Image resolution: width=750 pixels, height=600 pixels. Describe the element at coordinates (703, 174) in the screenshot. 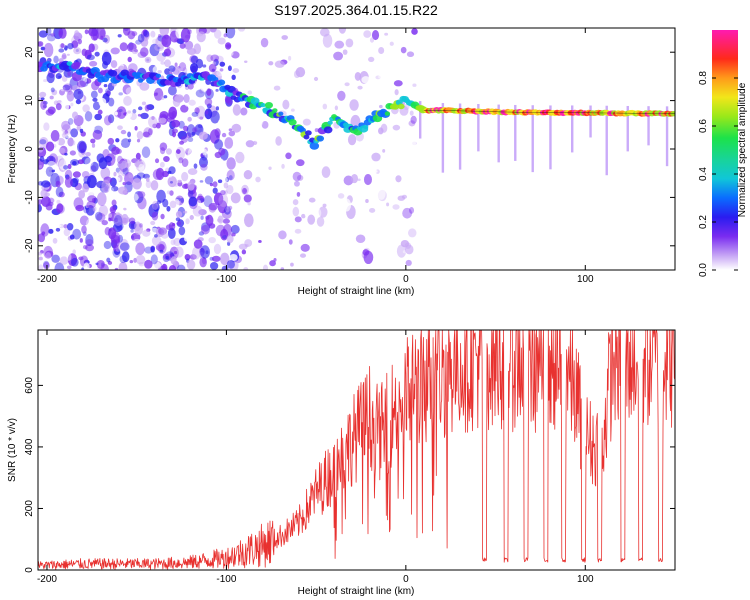

I see `colorbar-tick-label: 0.4` at that location.